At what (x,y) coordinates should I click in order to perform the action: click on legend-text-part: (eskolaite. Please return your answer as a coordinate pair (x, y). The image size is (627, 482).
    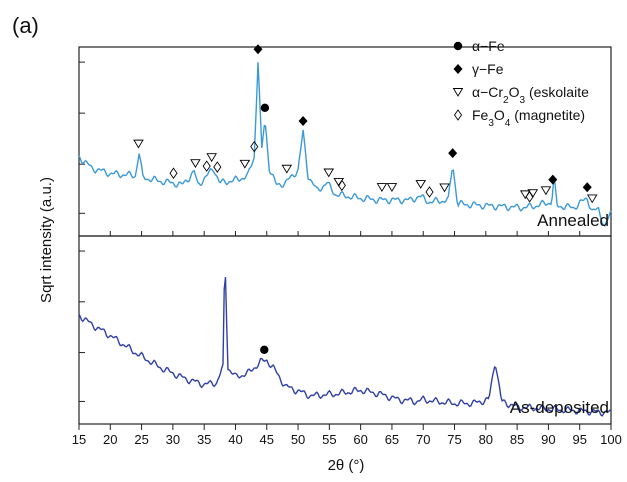
    Looking at the image, I should click on (557, 92).